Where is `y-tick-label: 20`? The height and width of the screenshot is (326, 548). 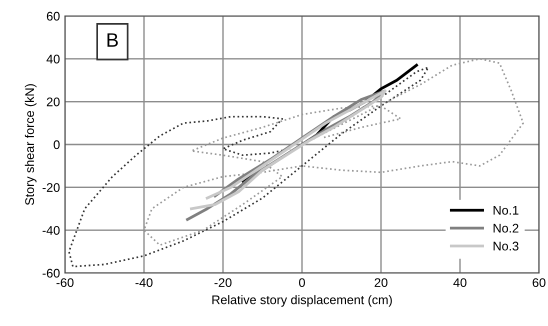 y-tick-label: 20 is located at coordinates (53, 101).